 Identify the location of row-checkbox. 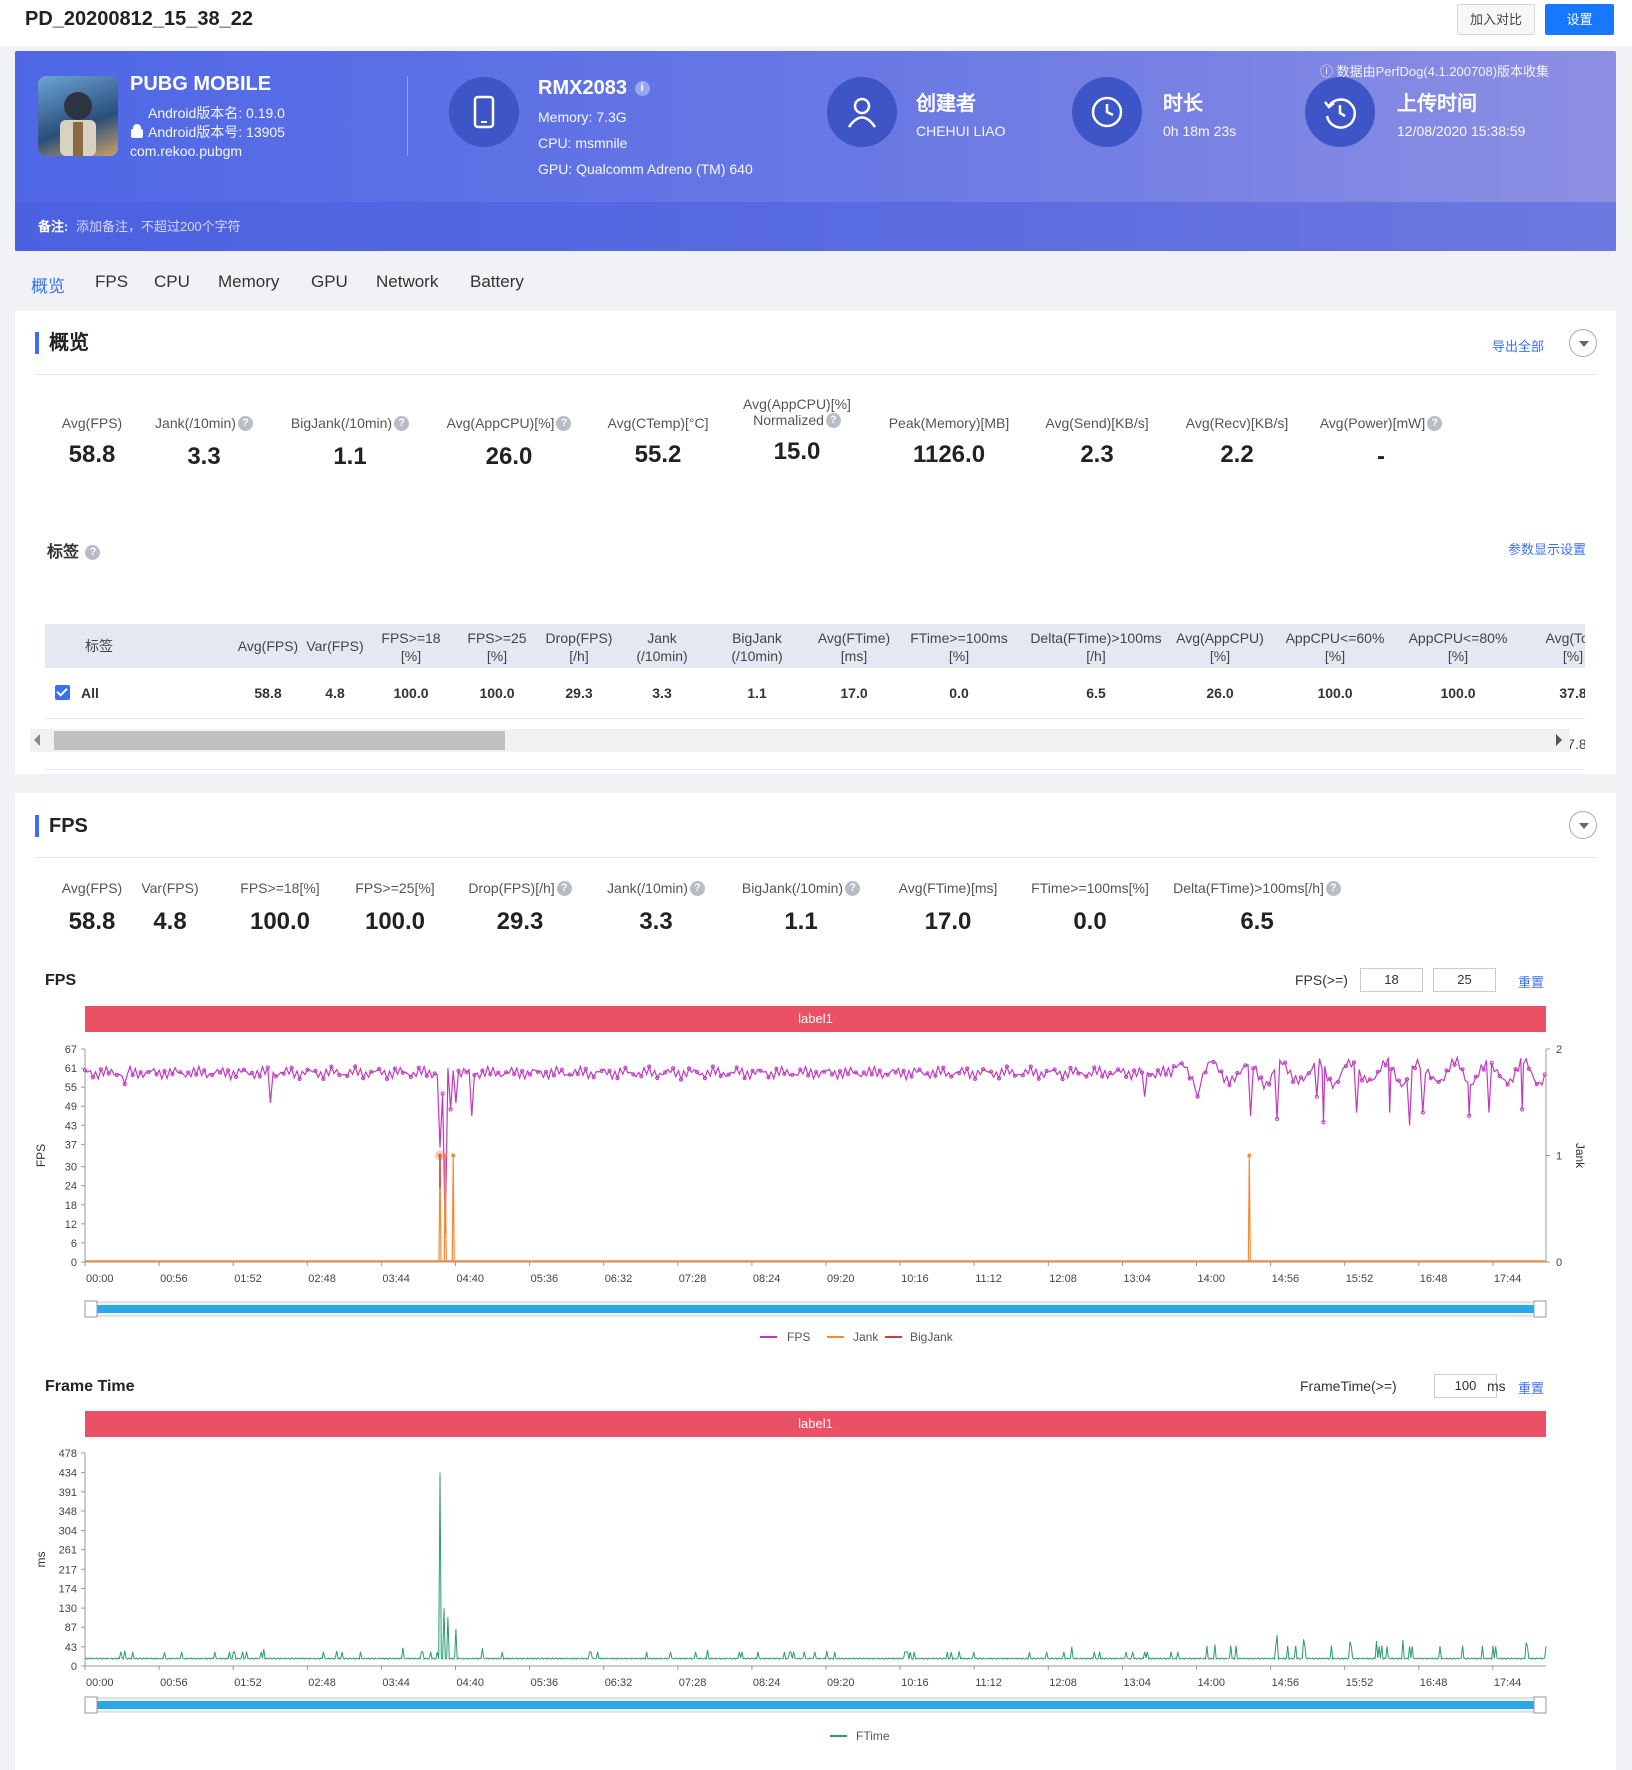
(62, 692).